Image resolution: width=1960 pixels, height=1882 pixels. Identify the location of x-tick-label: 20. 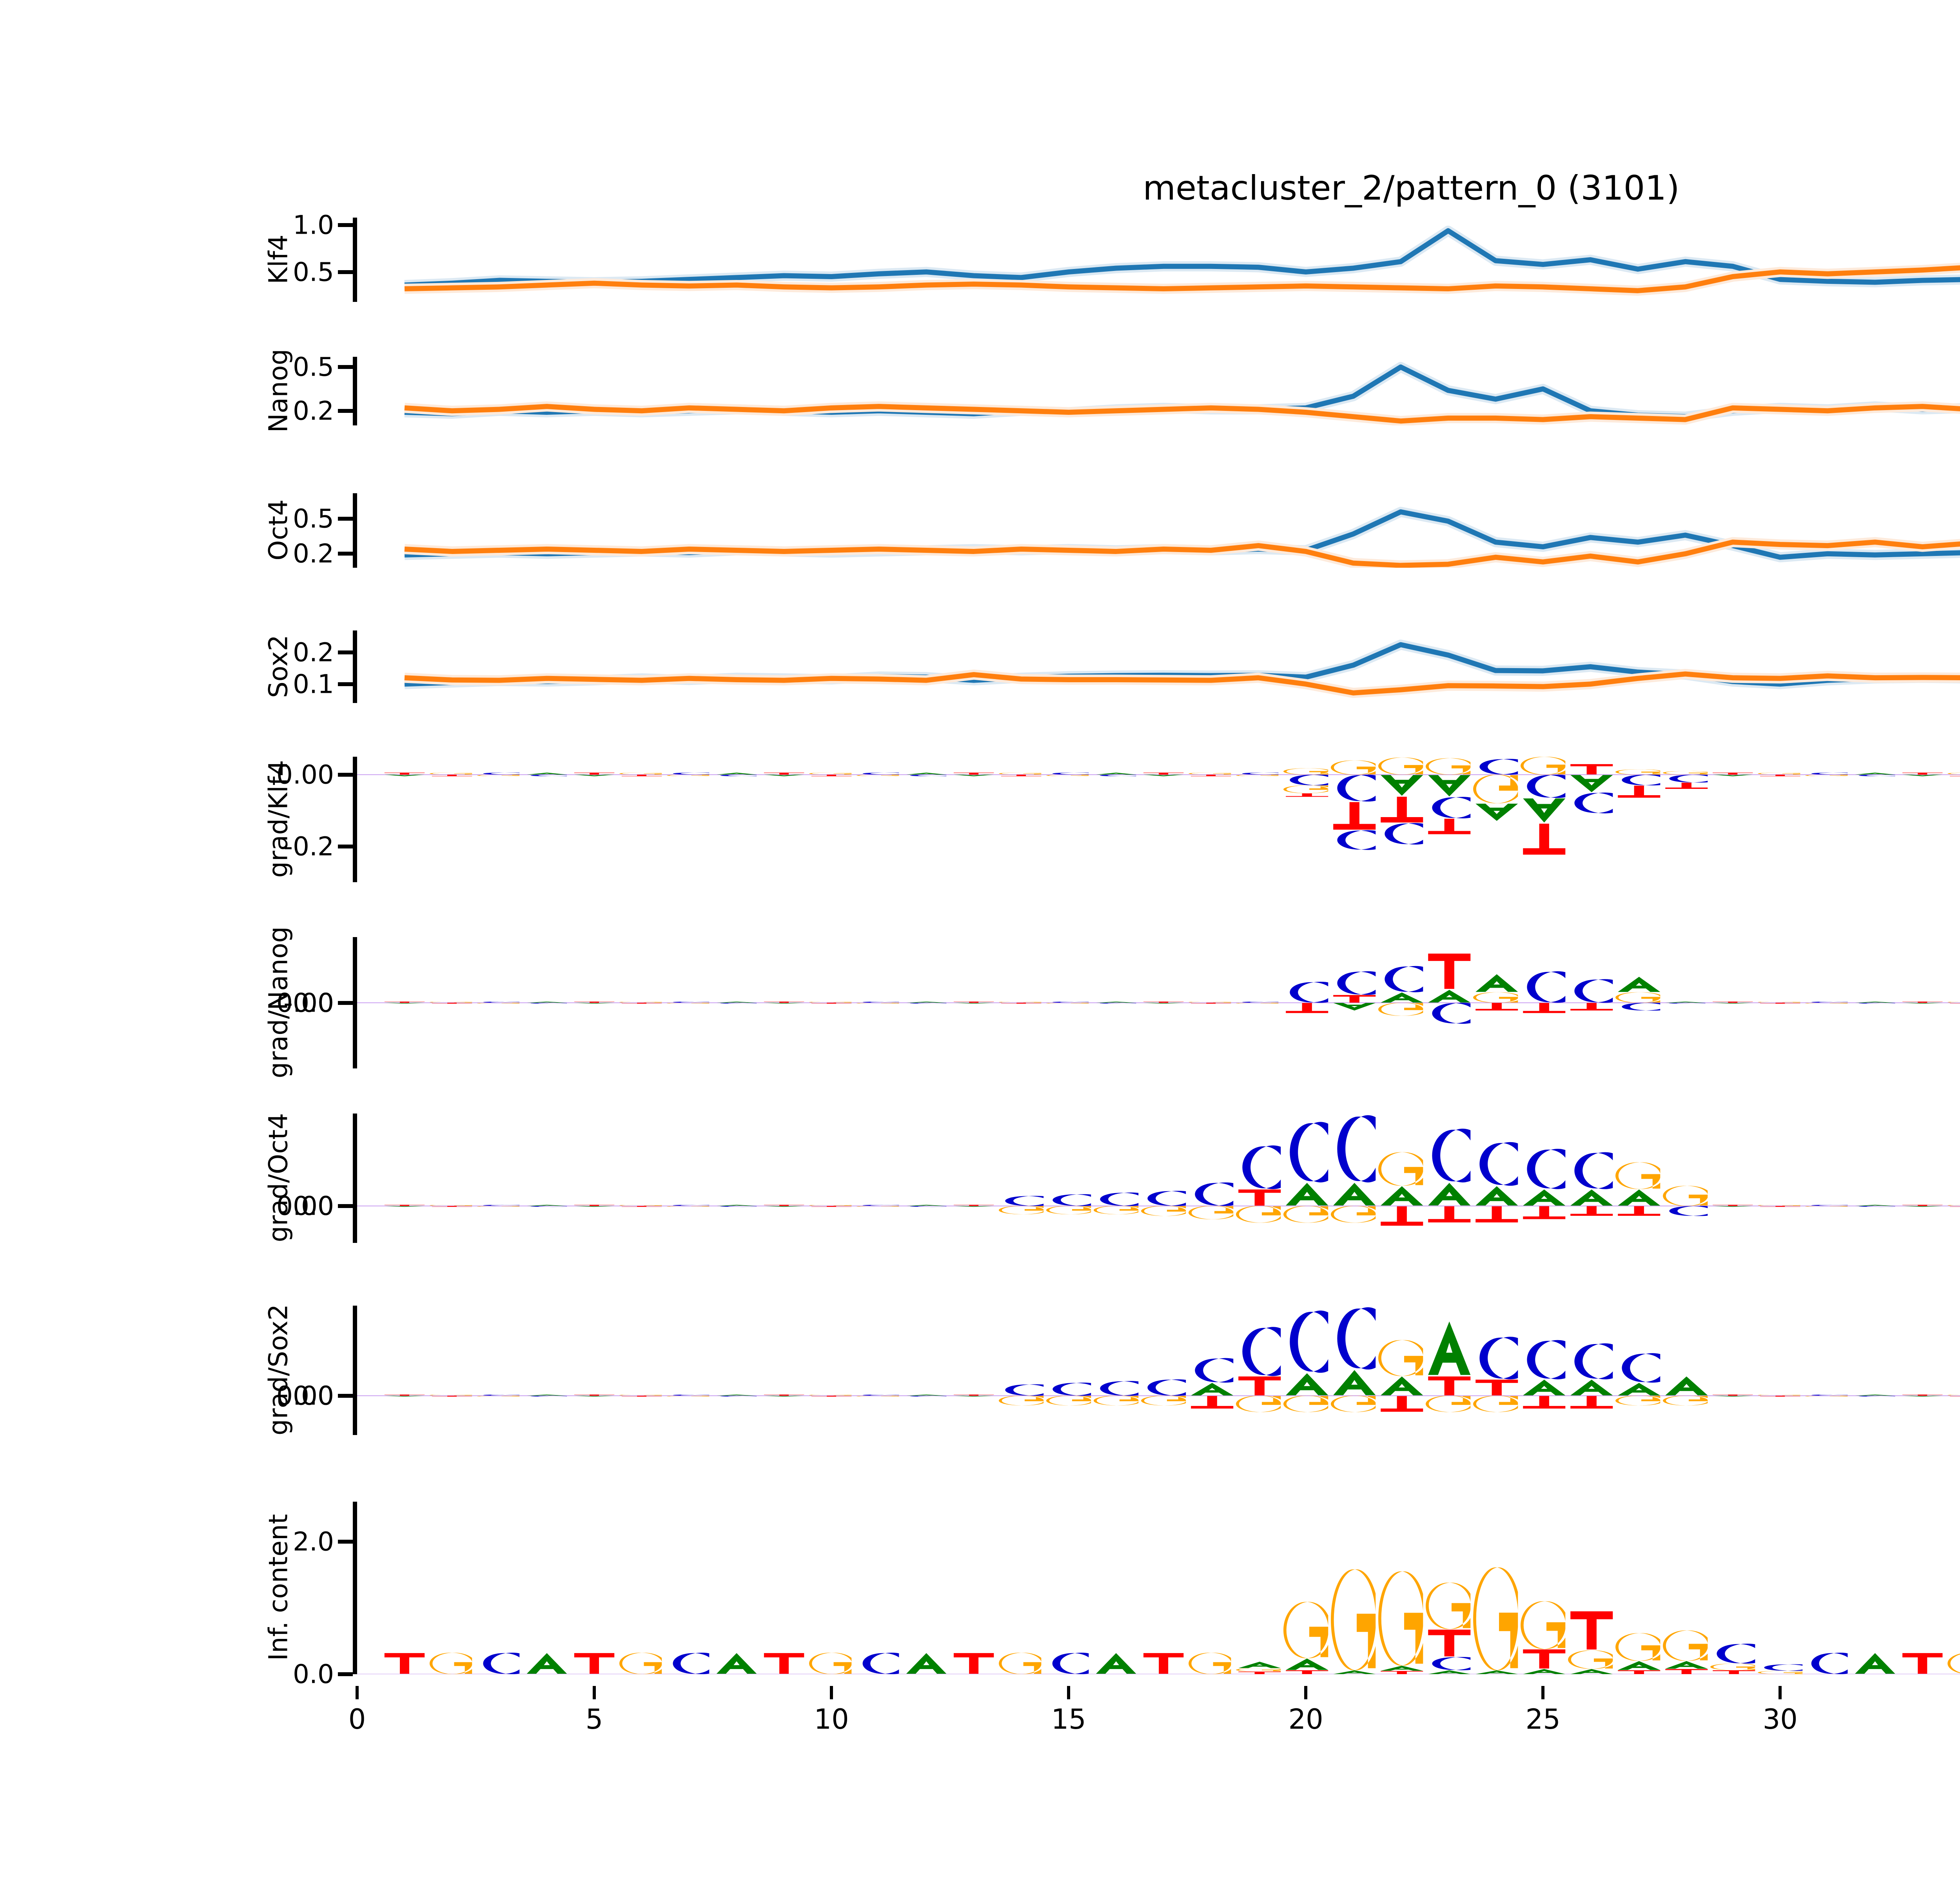
(1305, 1719).